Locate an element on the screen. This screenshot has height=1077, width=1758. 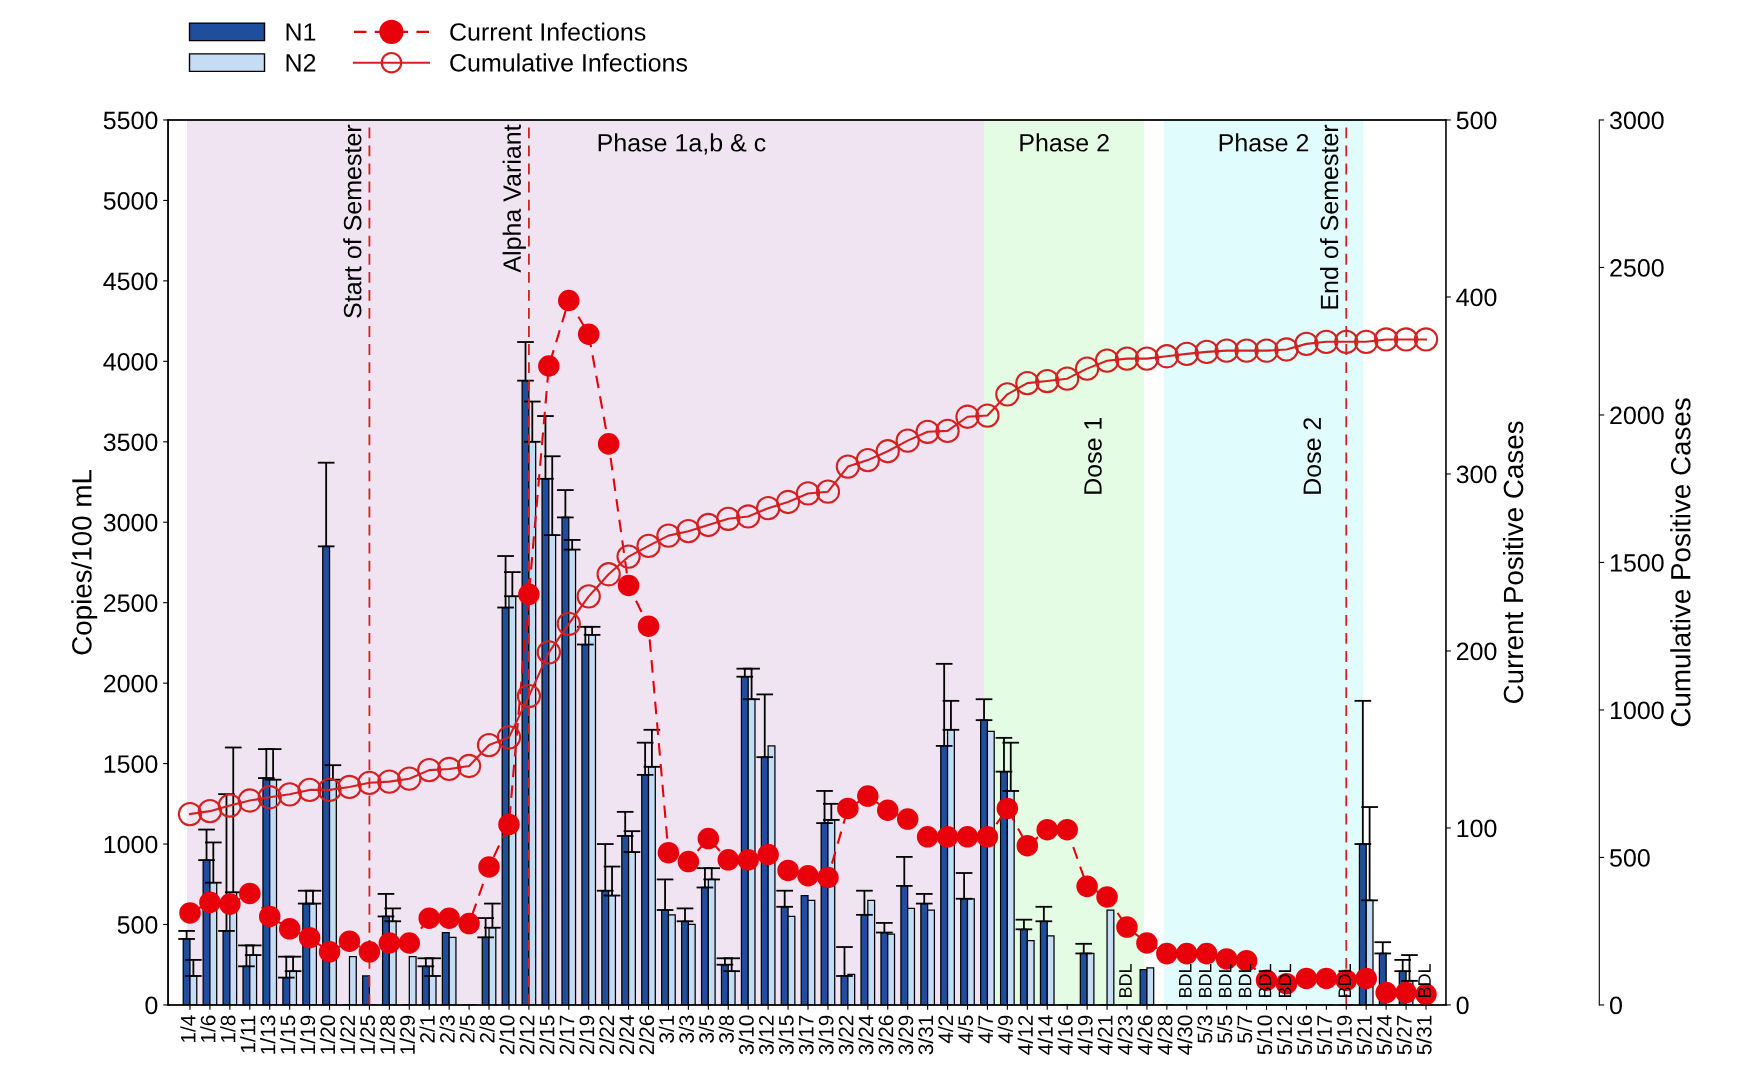
x-tick-label: 5/12 is located at coordinates (1284, 1035).